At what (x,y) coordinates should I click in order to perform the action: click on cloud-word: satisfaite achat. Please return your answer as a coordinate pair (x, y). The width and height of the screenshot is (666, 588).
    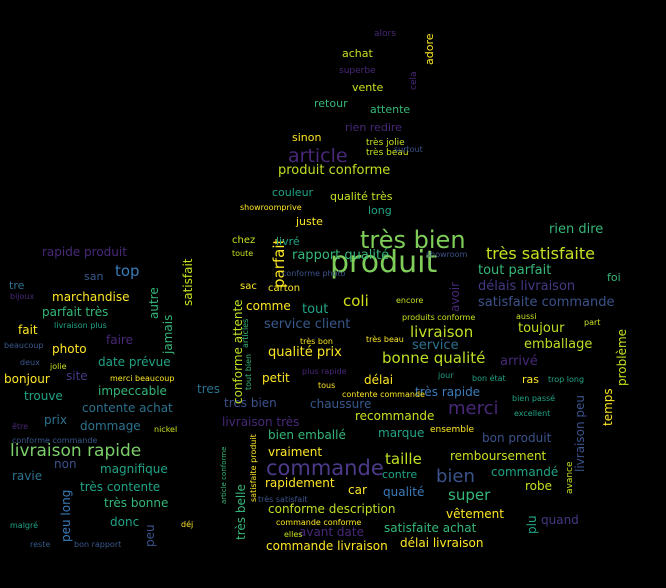
    Looking at the image, I should click on (430, 528).